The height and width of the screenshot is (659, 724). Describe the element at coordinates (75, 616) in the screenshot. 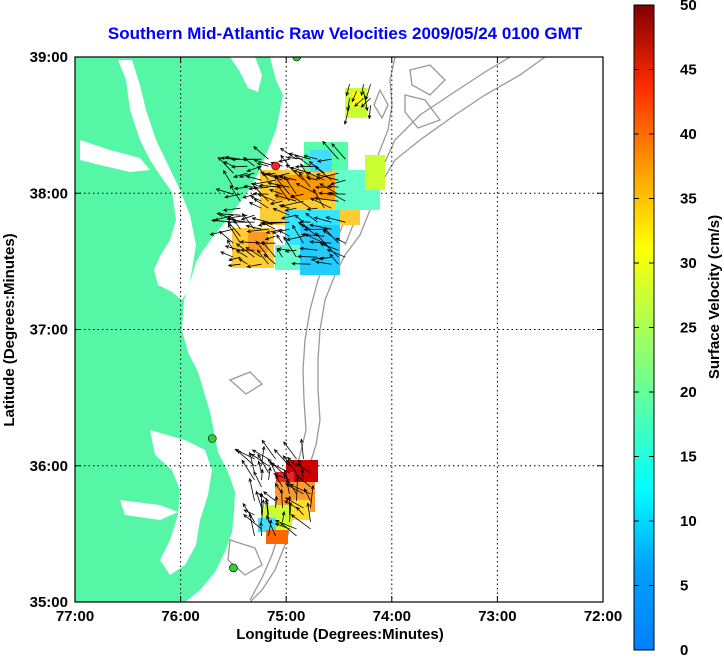

I see `x-tick-label: 77:00` at that location.